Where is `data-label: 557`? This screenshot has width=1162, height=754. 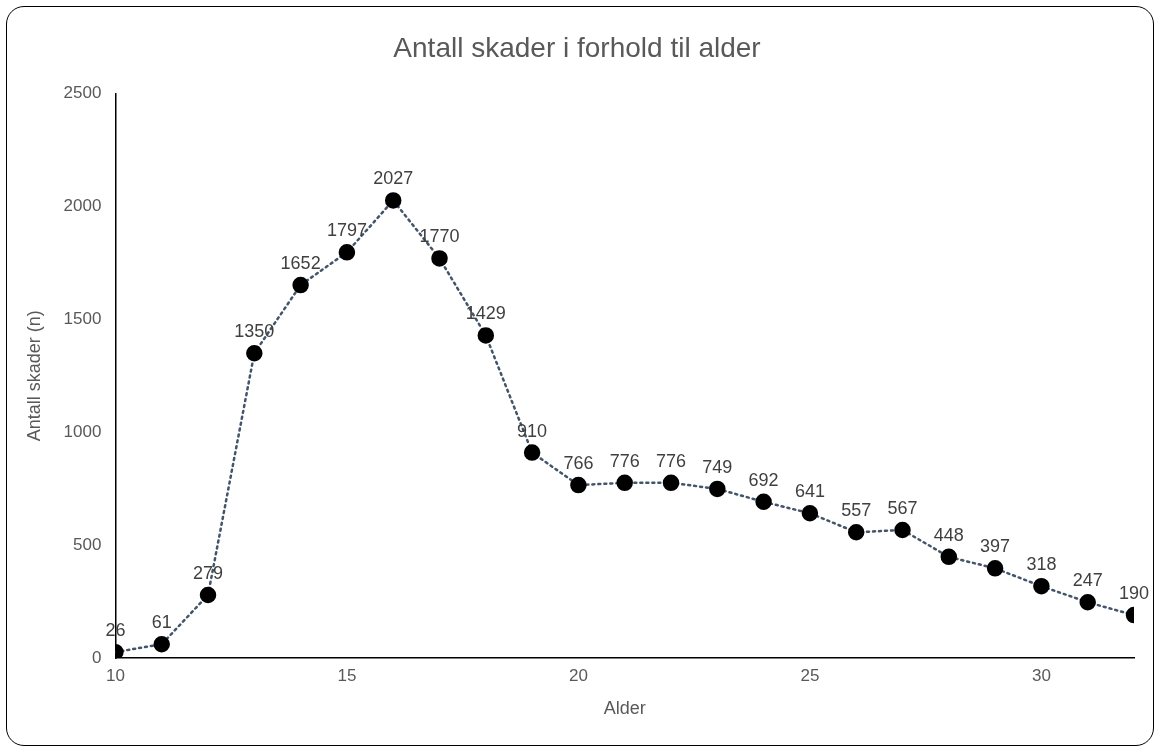 data-label: 557 is located at coordinates (856, 510).